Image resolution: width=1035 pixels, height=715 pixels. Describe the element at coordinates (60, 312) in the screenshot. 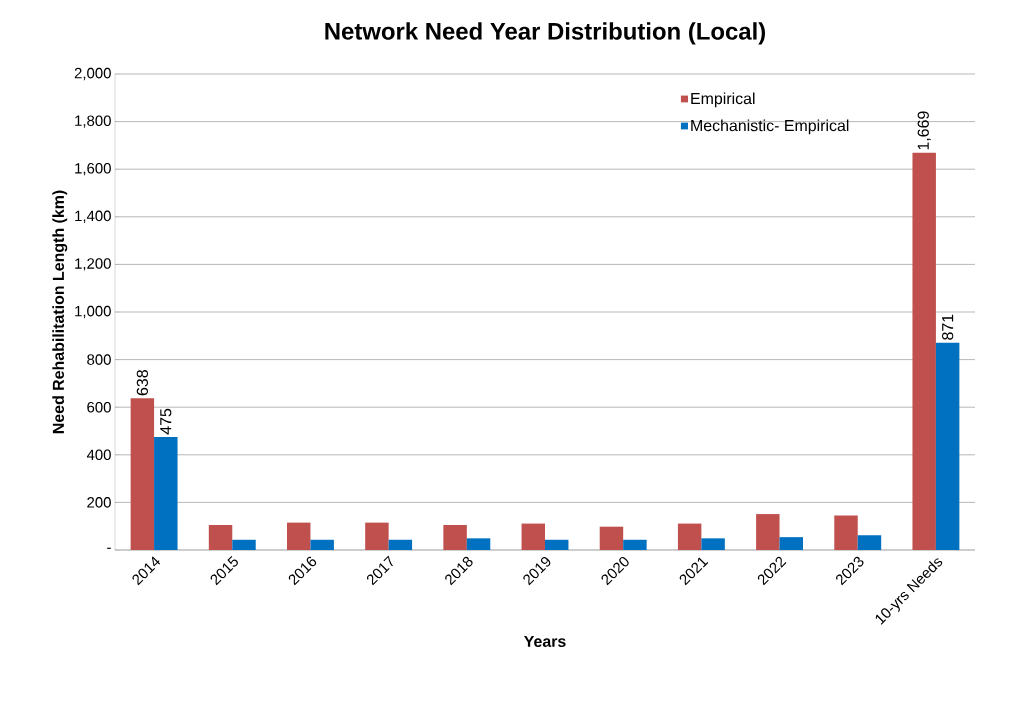

I see `y-axis-title: Need Rehabilitation Length (km)` at that location.